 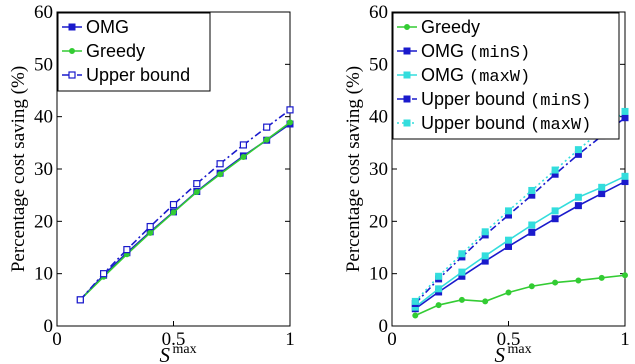 I want to click on legend-entry-mono: (maxW), so click(x=499, y=77).